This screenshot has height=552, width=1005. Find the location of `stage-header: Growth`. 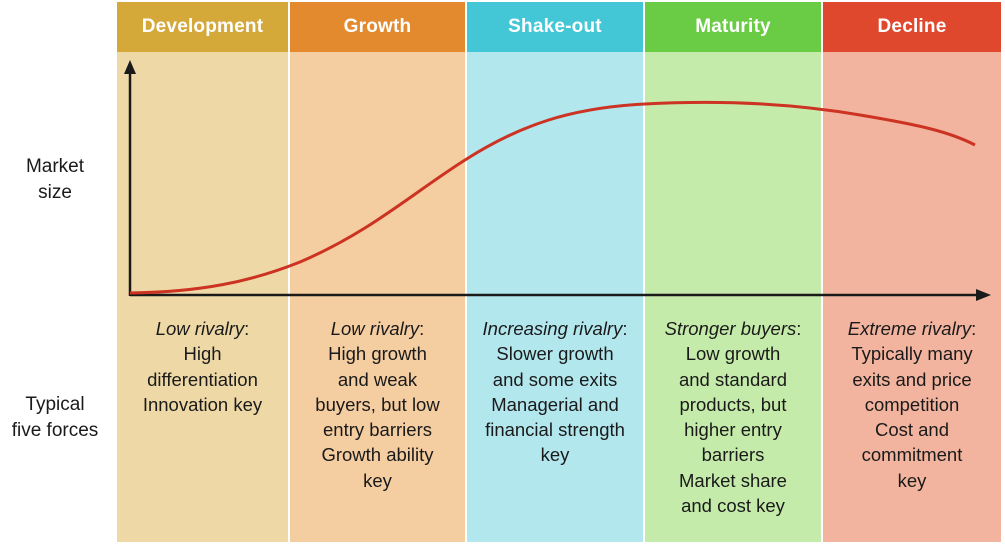

stage-header: Growth is located at coordinates (377, 27).